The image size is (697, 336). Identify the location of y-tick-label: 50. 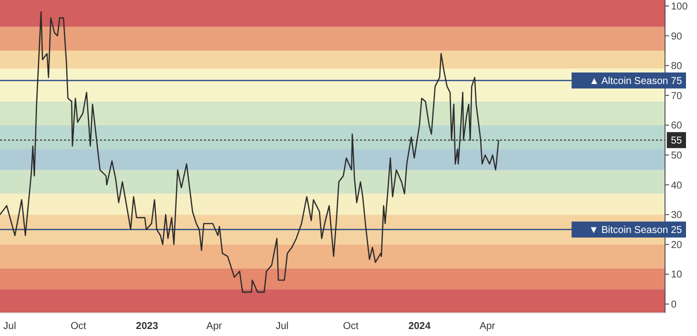
(677, 156).